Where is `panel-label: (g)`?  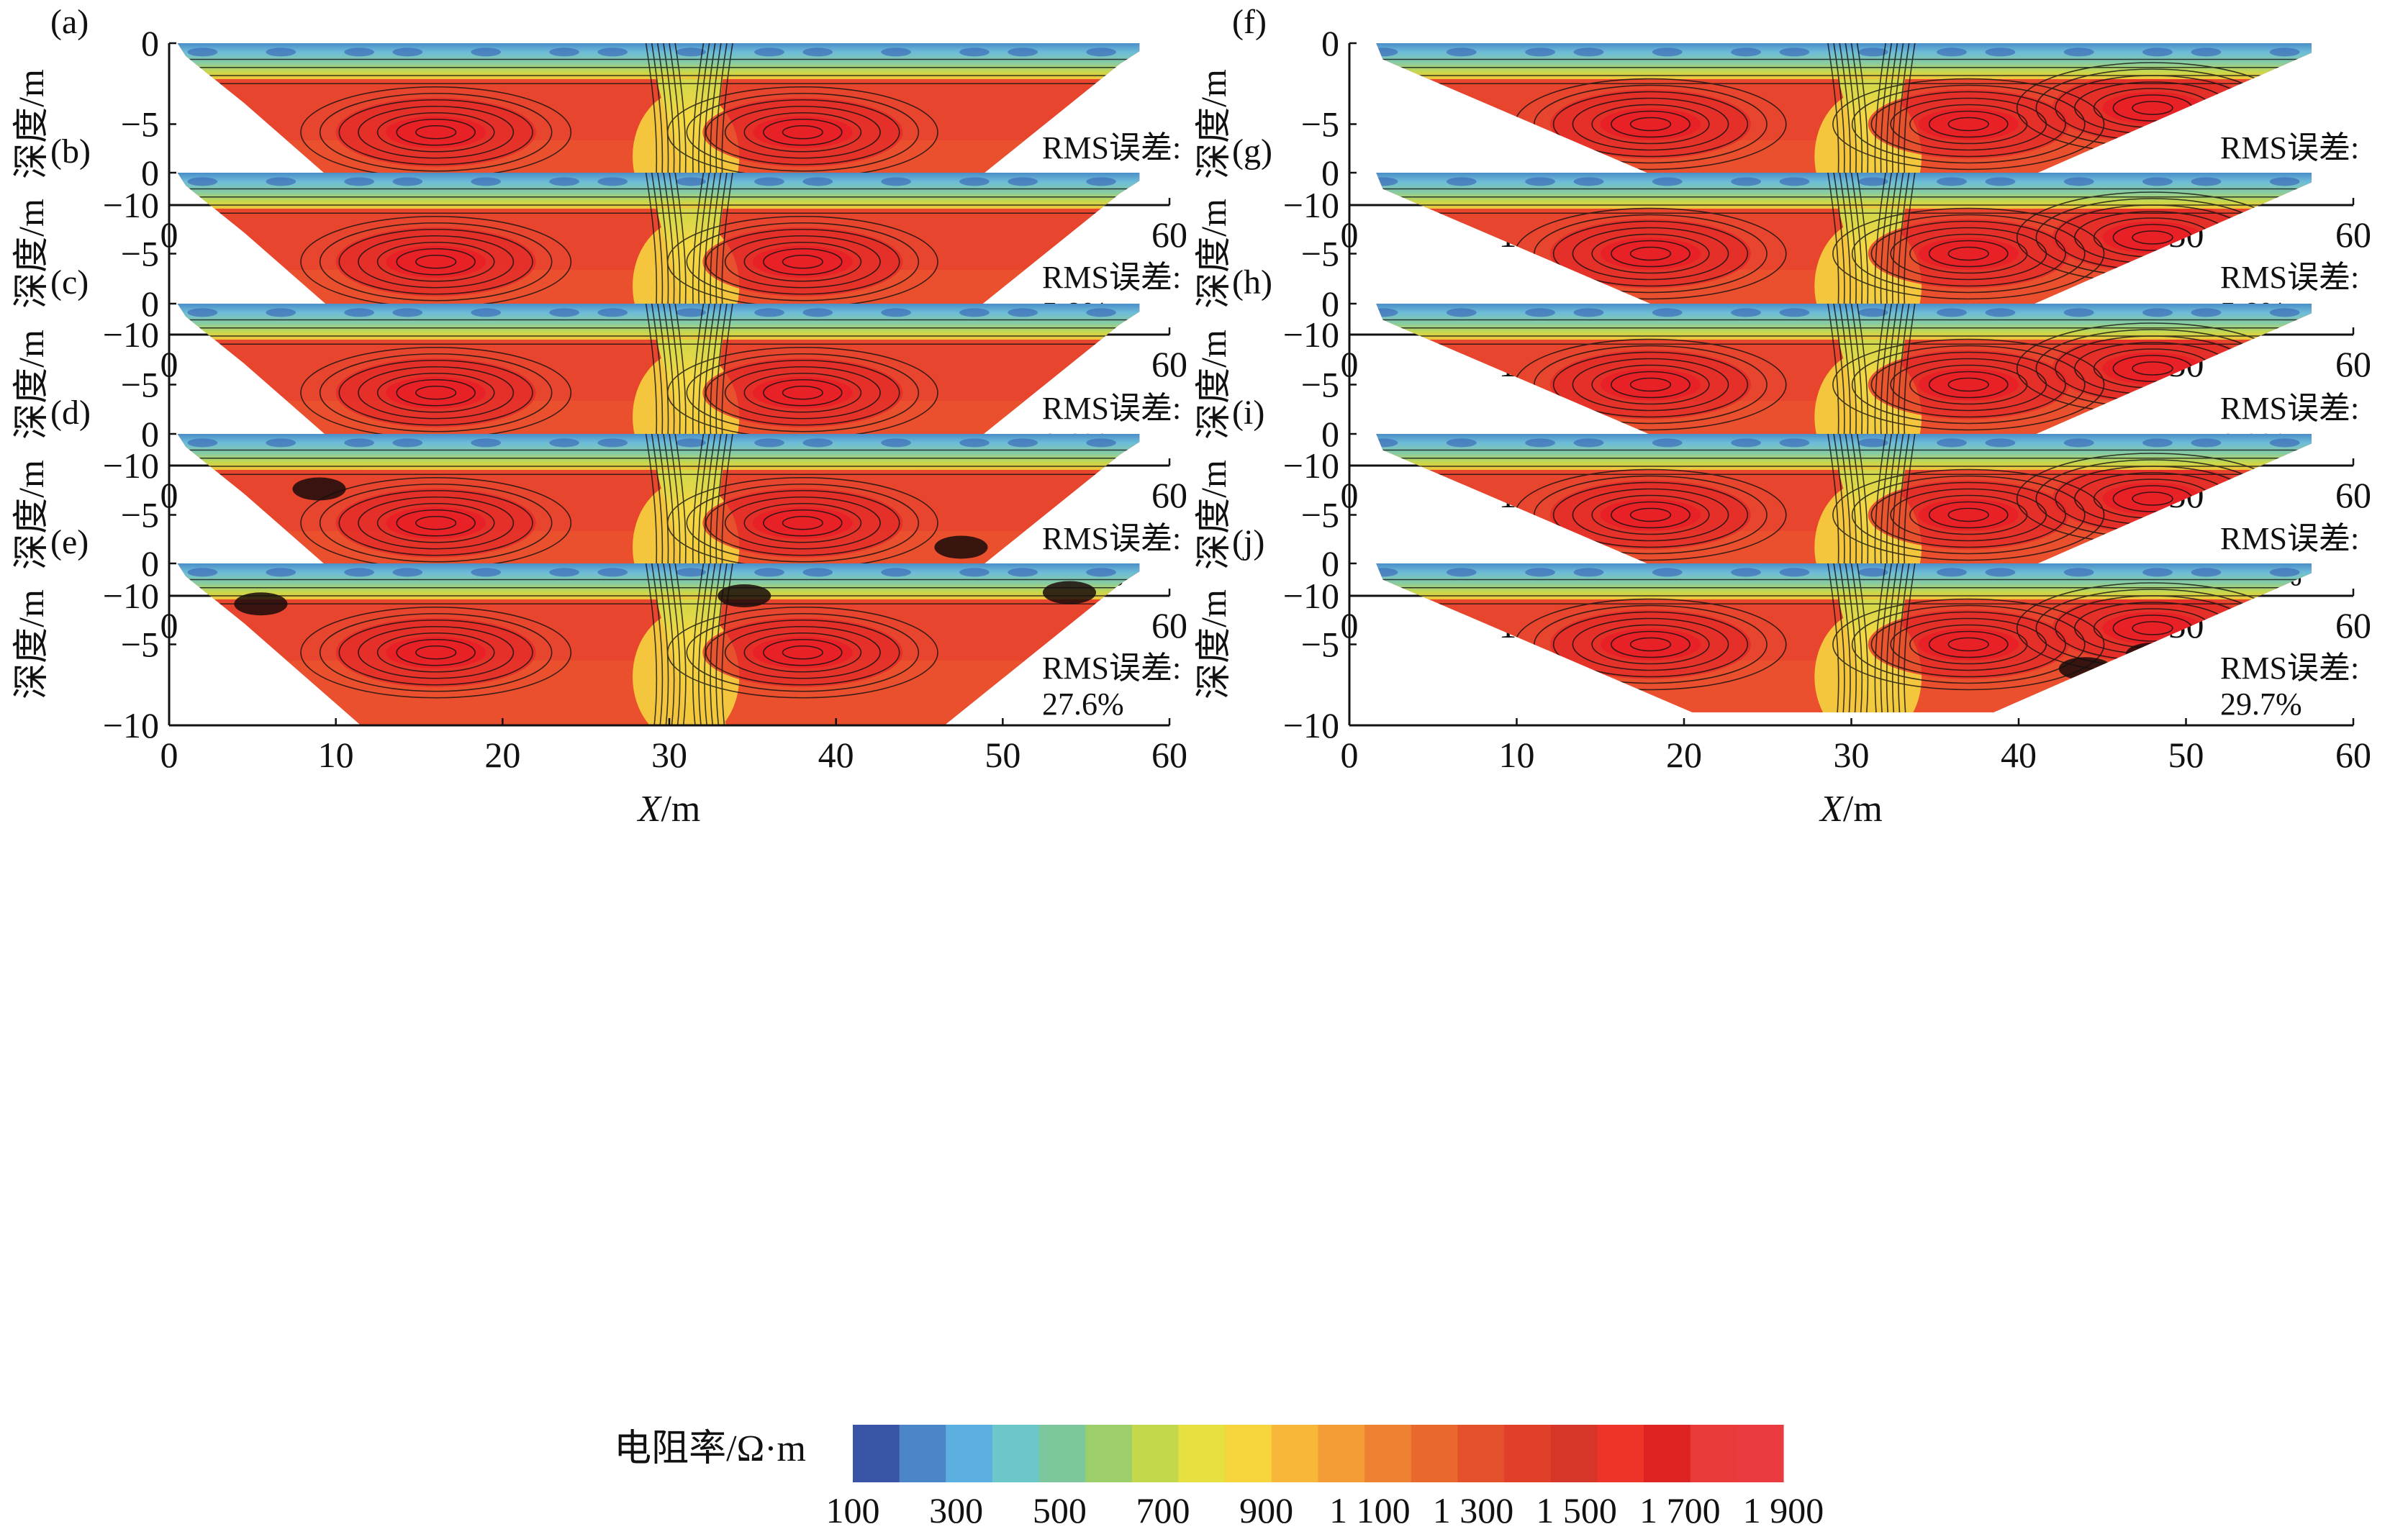 panel-label: (g) is located at coordinates (1252, 151).